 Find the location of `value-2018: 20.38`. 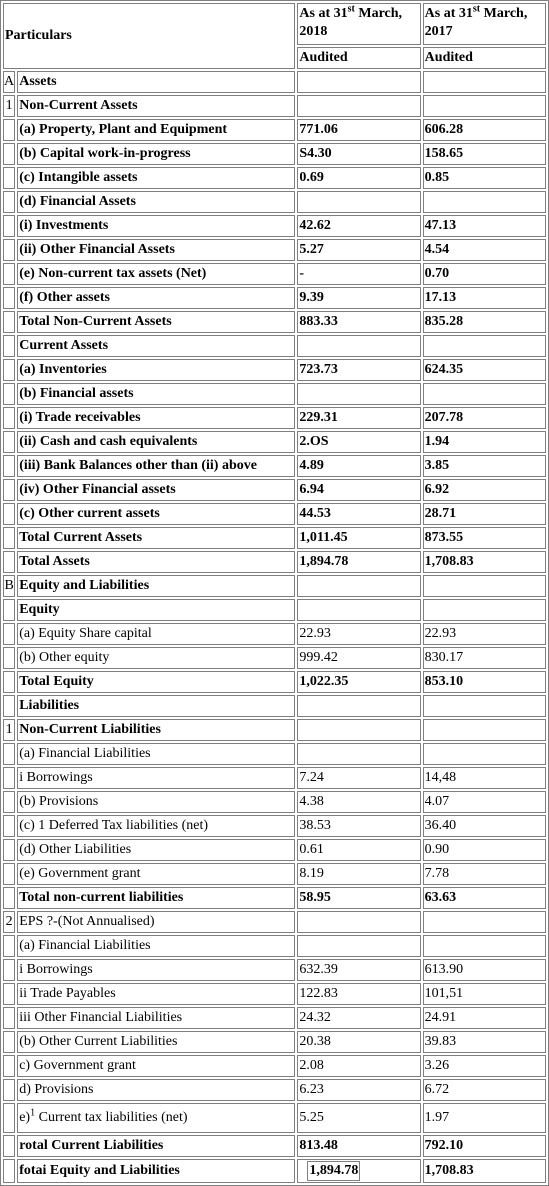

value-2018: 20.38 is located at coordinates (359, 1042).